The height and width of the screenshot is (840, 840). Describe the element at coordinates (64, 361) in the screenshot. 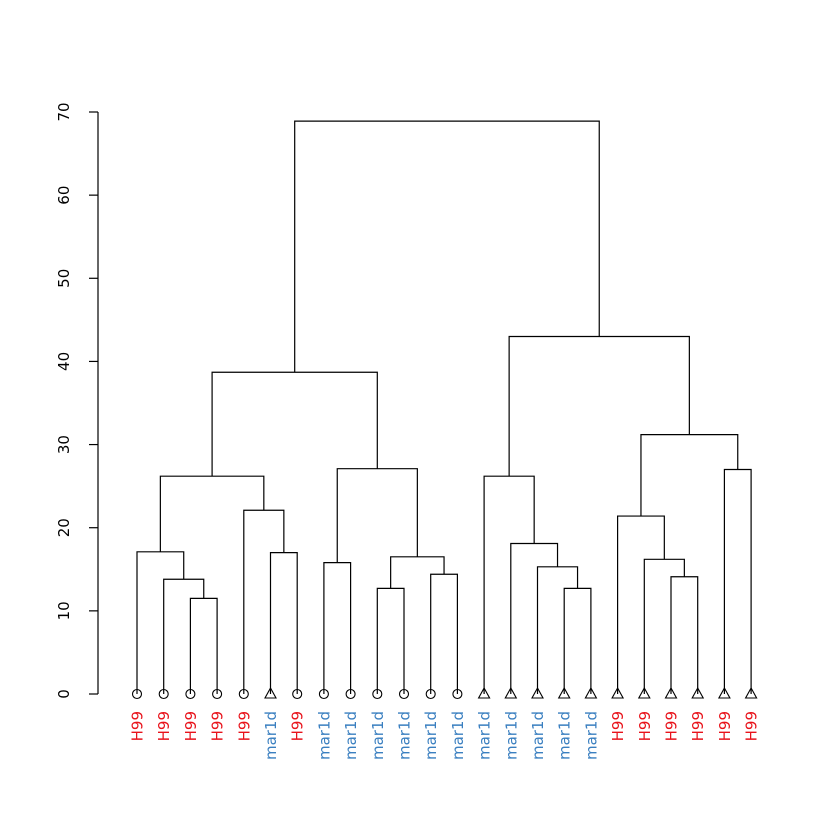

I see `y-tick-label: 40` at that location.